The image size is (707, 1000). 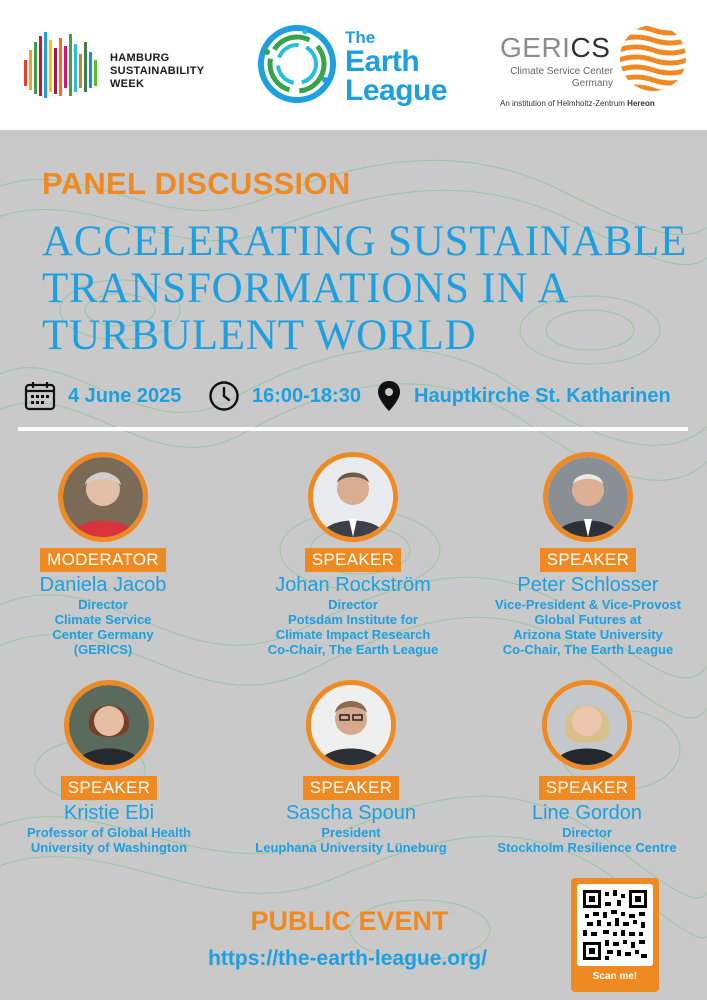 I want to click on person-name: Sascha Spoun, so click(x=351, y=813).